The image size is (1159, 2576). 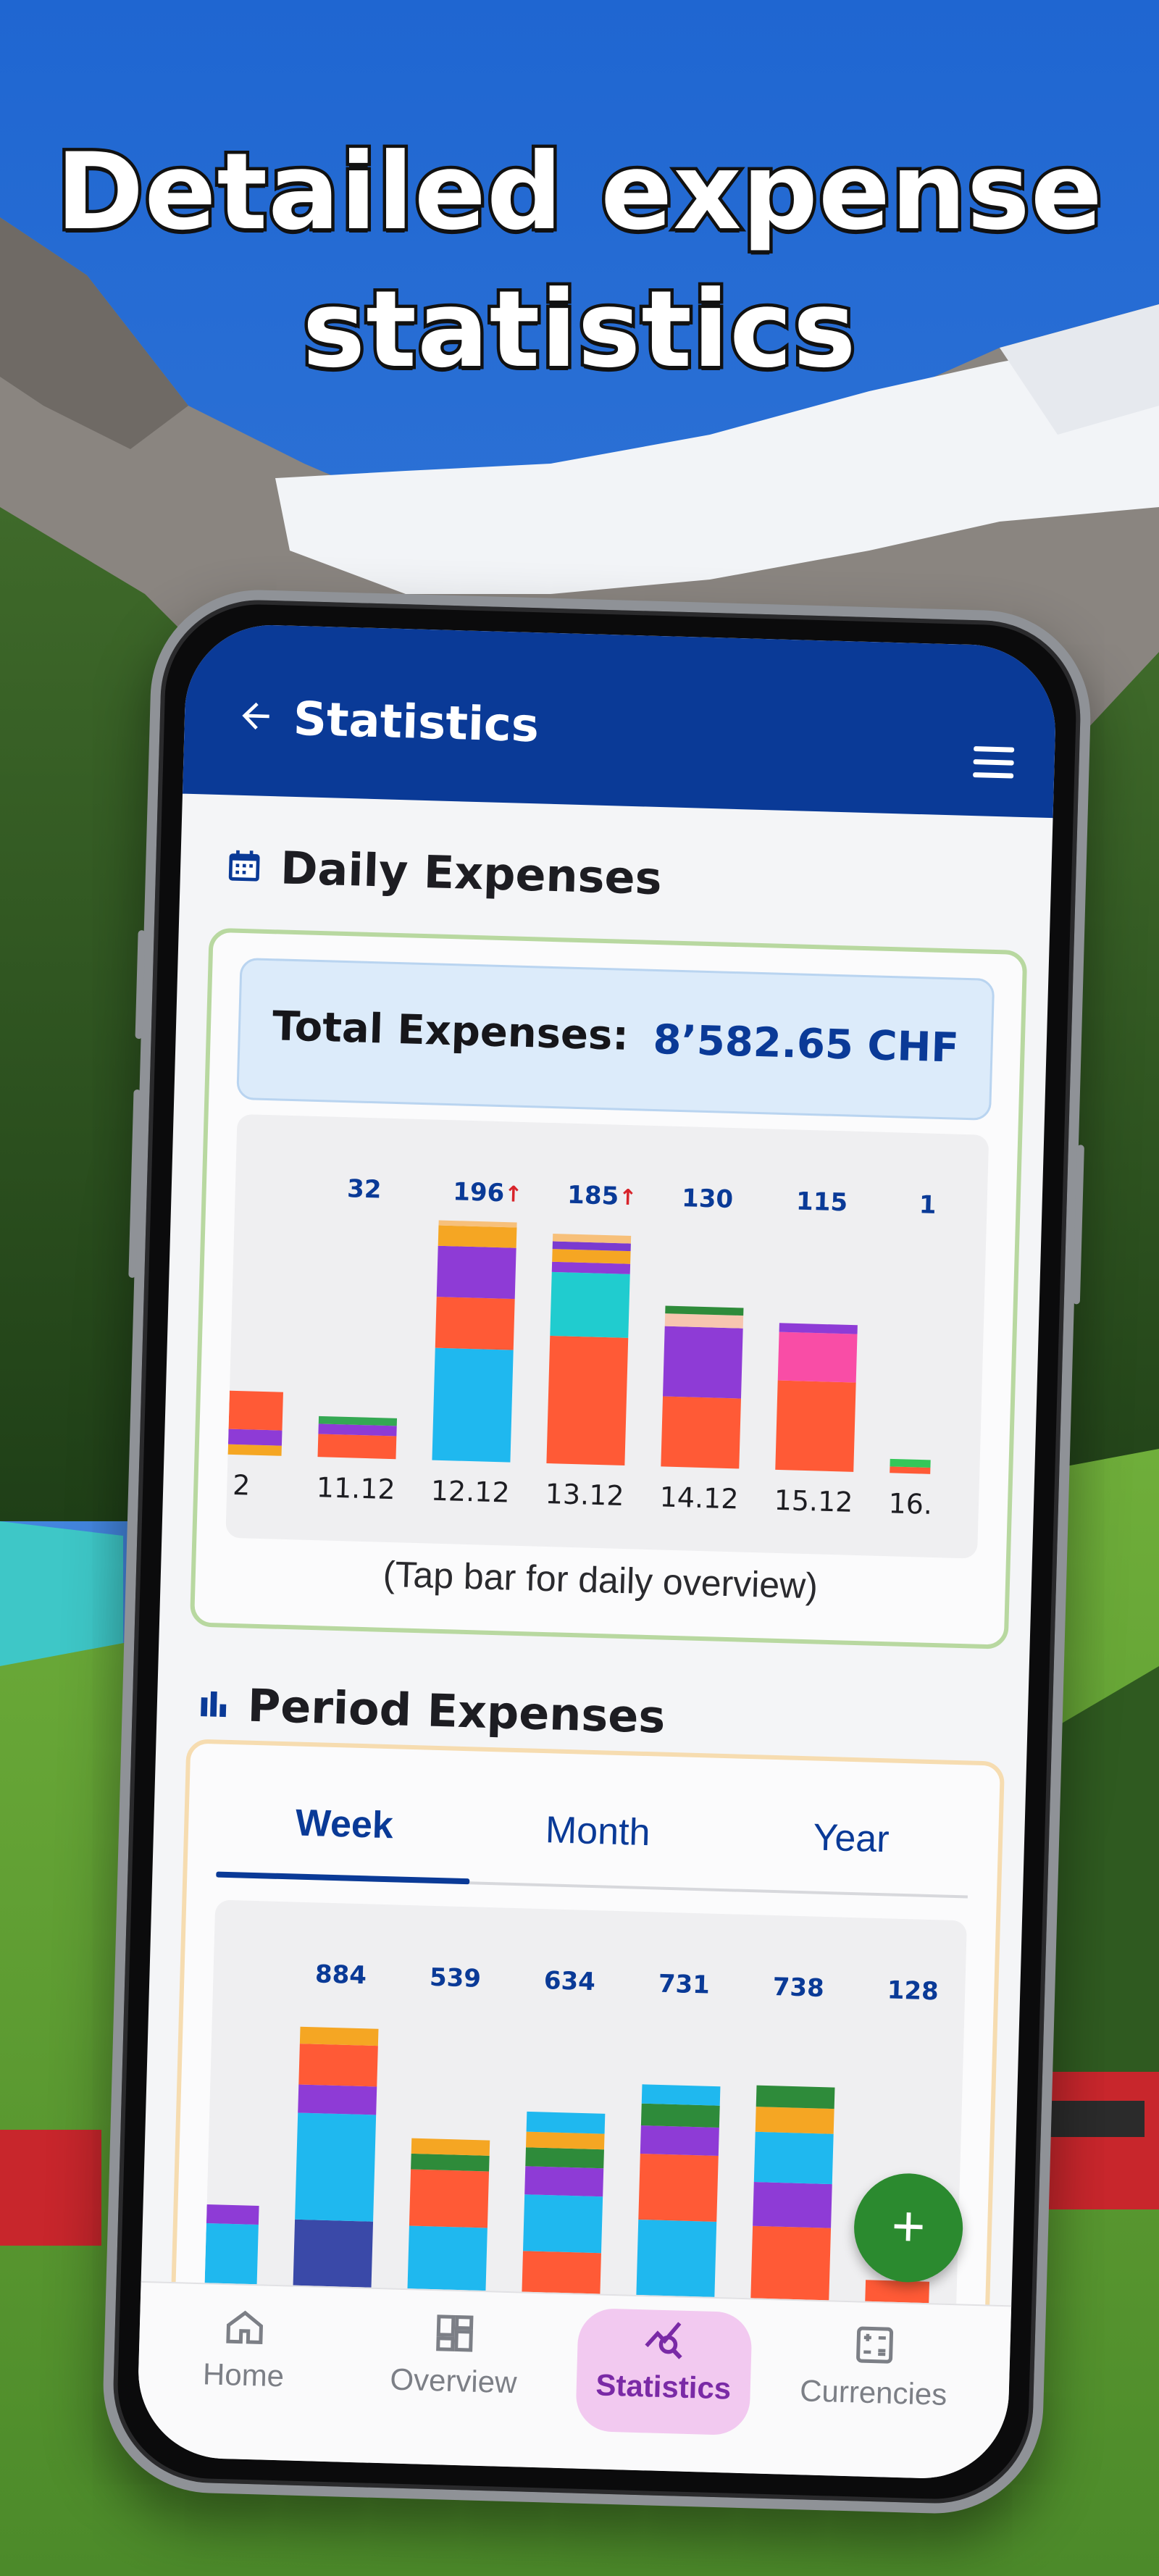 I want to click on tab-year: Year, so click(x=852, y=1839).